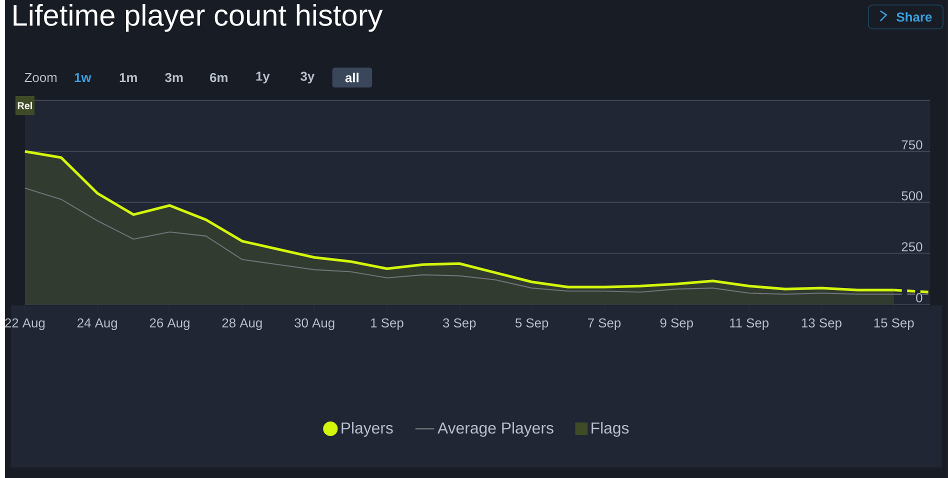  I want to click on legend-label: Players, so click(367, 429).